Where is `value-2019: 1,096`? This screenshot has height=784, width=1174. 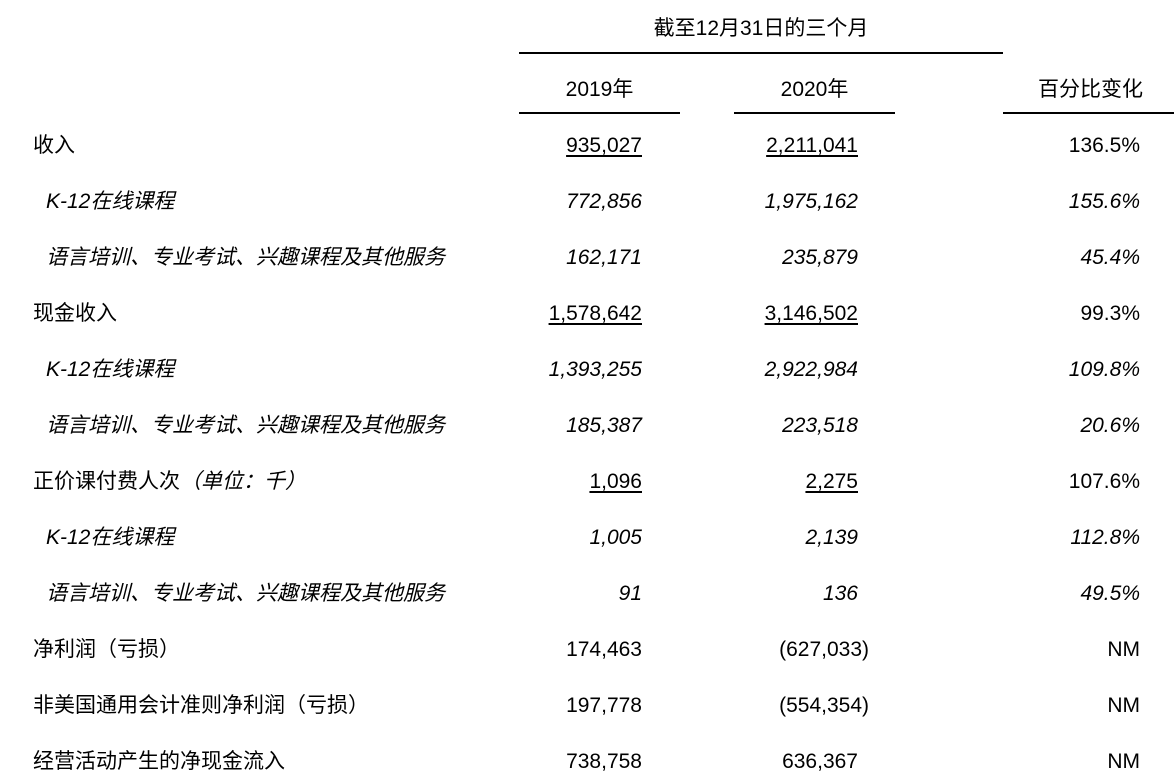
value-2019: 1,096 is located at coordinates (615, 481).